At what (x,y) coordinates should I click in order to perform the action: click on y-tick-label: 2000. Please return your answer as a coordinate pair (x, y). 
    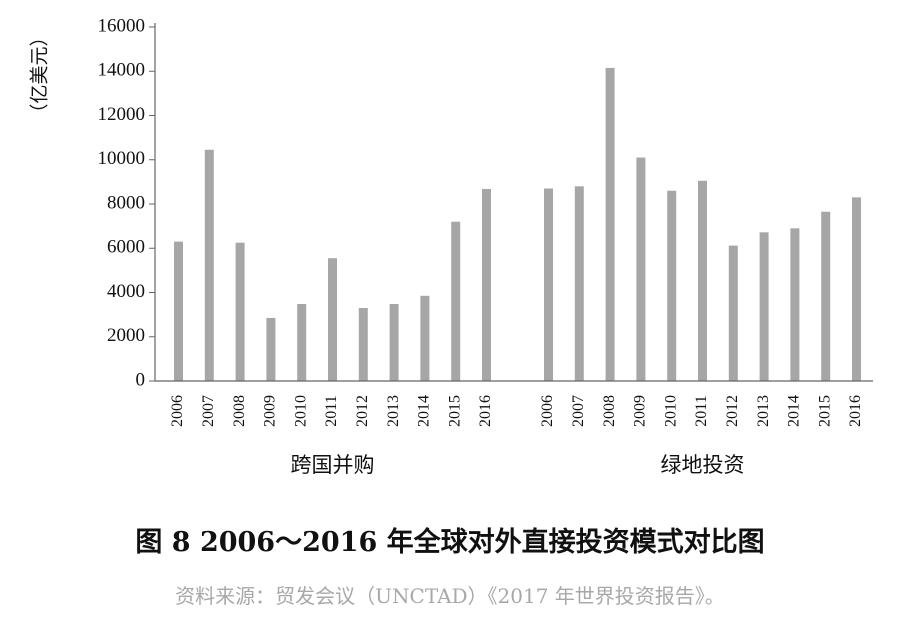
    Looking at the image, I should click on (126, 335).